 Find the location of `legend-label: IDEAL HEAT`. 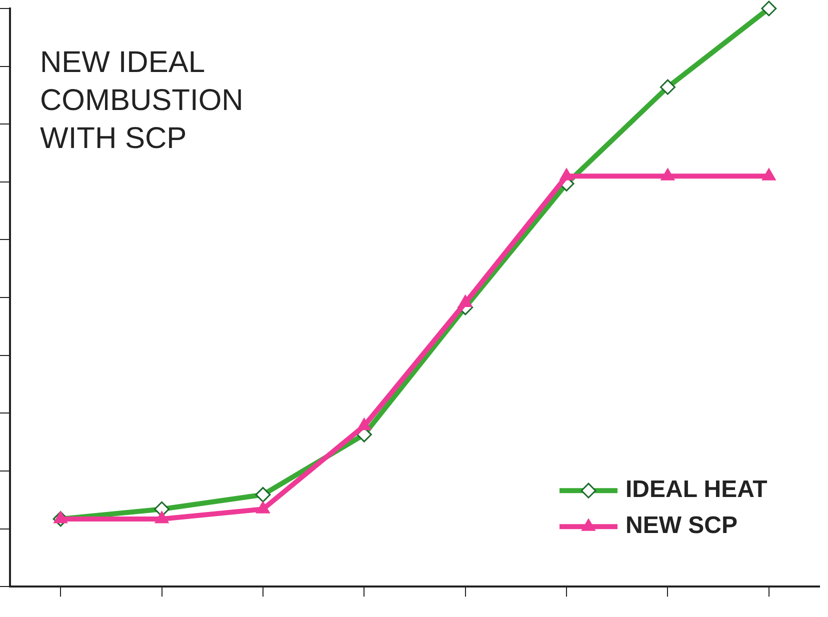

legend-label: IDEAL HEAT is located at coordinates (697, 490).